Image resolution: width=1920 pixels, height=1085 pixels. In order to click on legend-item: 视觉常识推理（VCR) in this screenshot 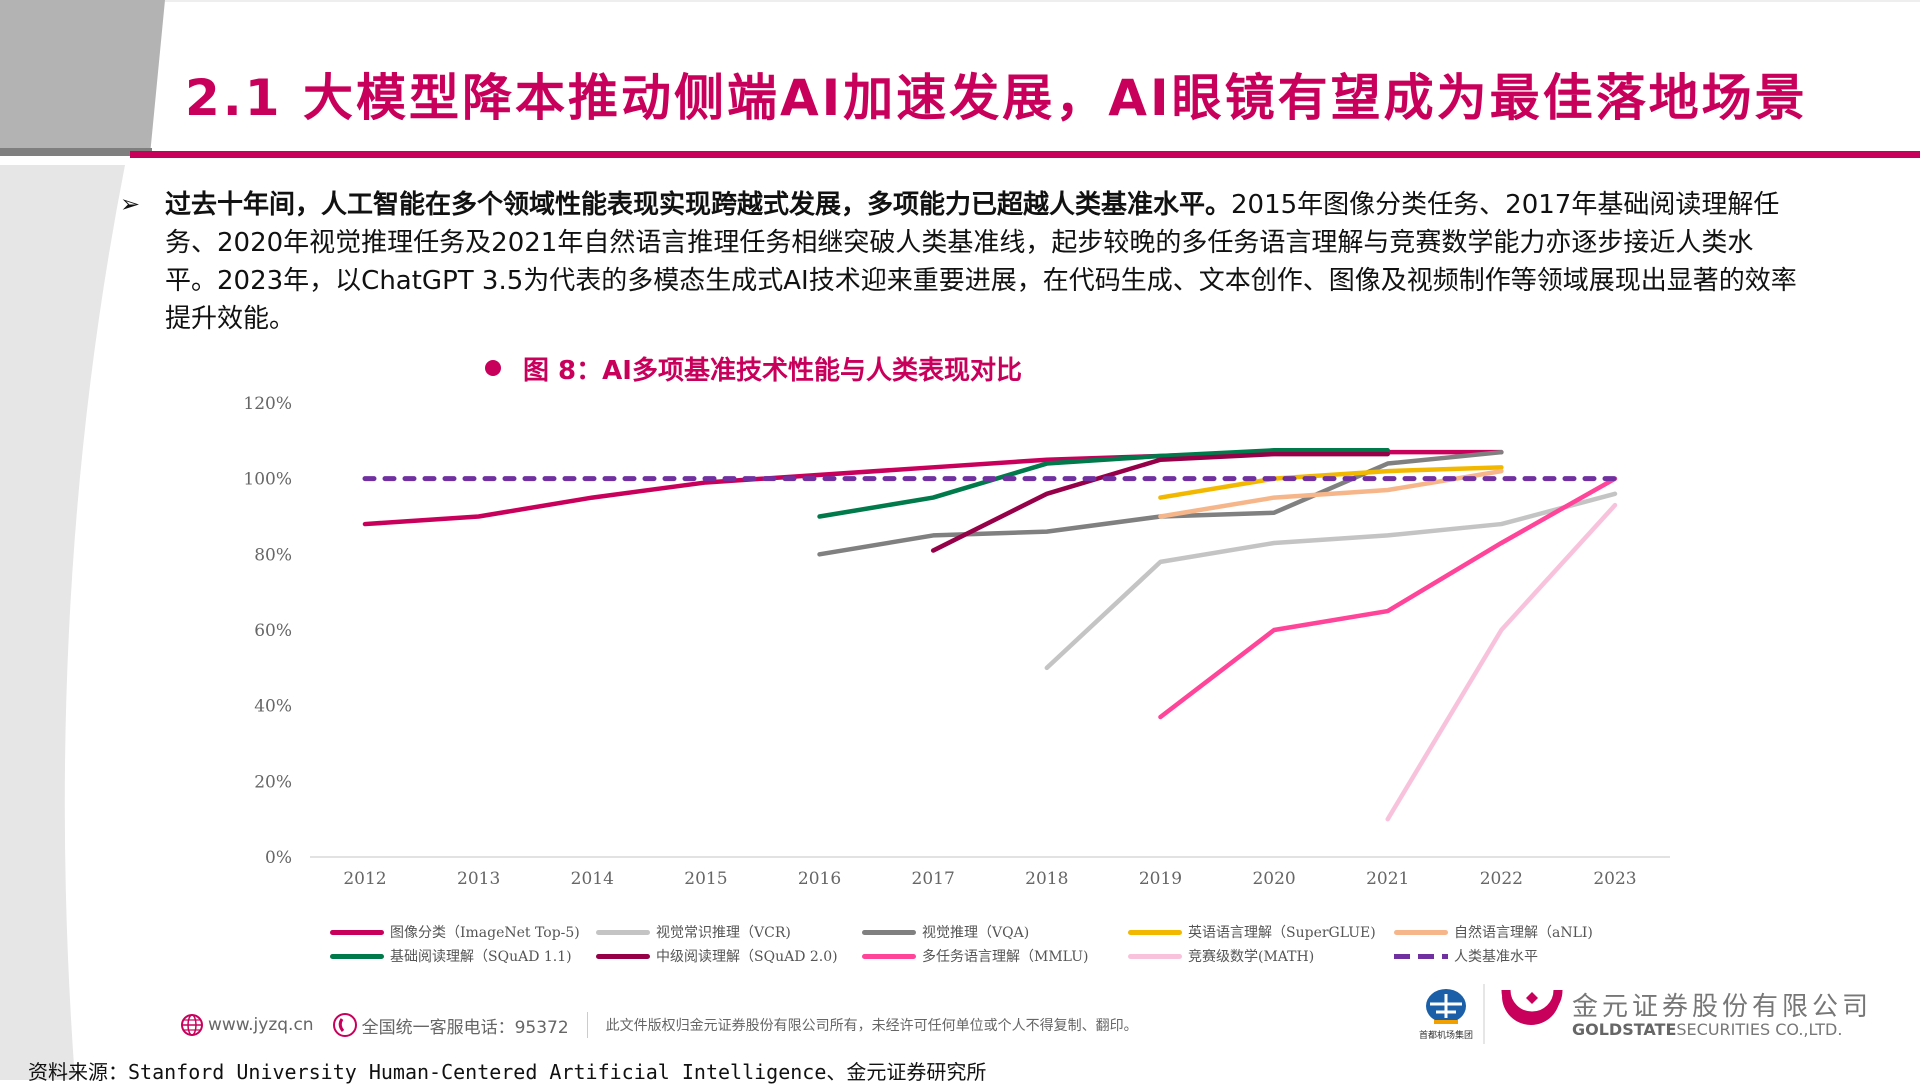, I will do `click(693, 932)`.